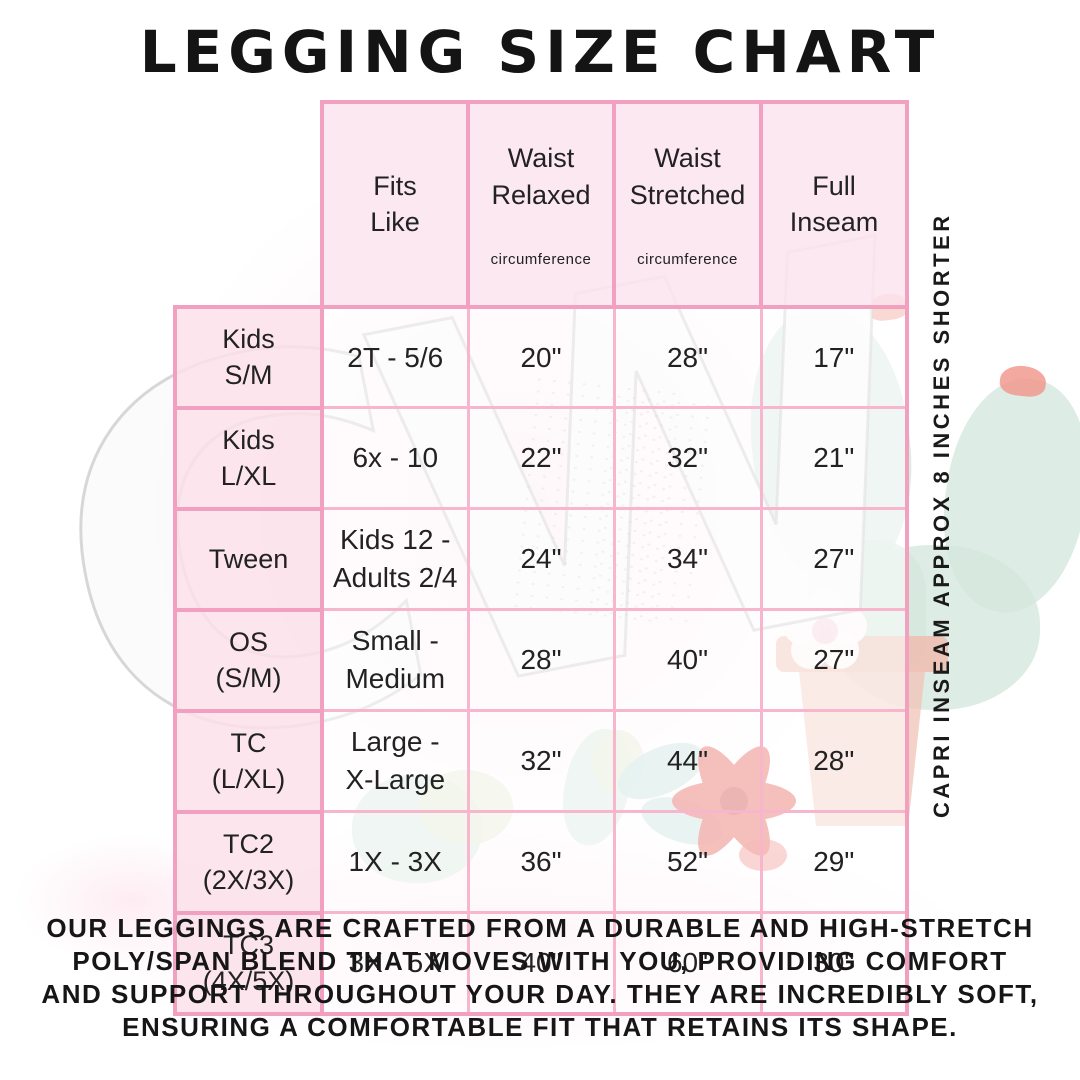 Image resolution: width=1080 pixels, height=1080 pixels. I want to click on capri-inseam-note: CAPRI INSEAM APPROX 8 INCHES SHORTER, so click(941, 515).